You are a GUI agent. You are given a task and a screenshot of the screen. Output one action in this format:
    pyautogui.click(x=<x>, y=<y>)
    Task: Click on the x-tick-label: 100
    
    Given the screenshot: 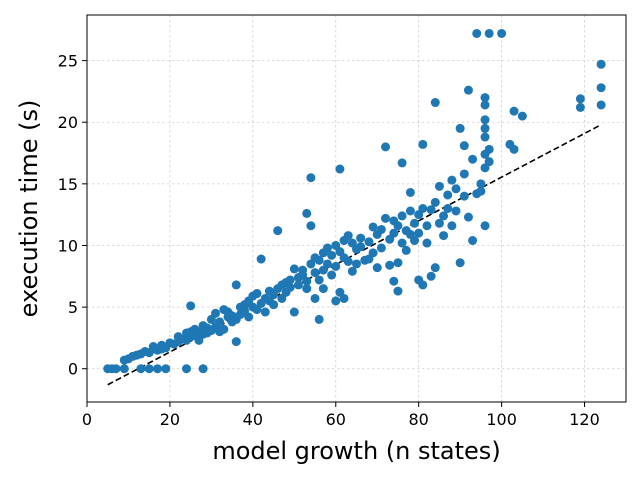 What is the action you would take?
    pyautogui.click(x=501, y=419)
    